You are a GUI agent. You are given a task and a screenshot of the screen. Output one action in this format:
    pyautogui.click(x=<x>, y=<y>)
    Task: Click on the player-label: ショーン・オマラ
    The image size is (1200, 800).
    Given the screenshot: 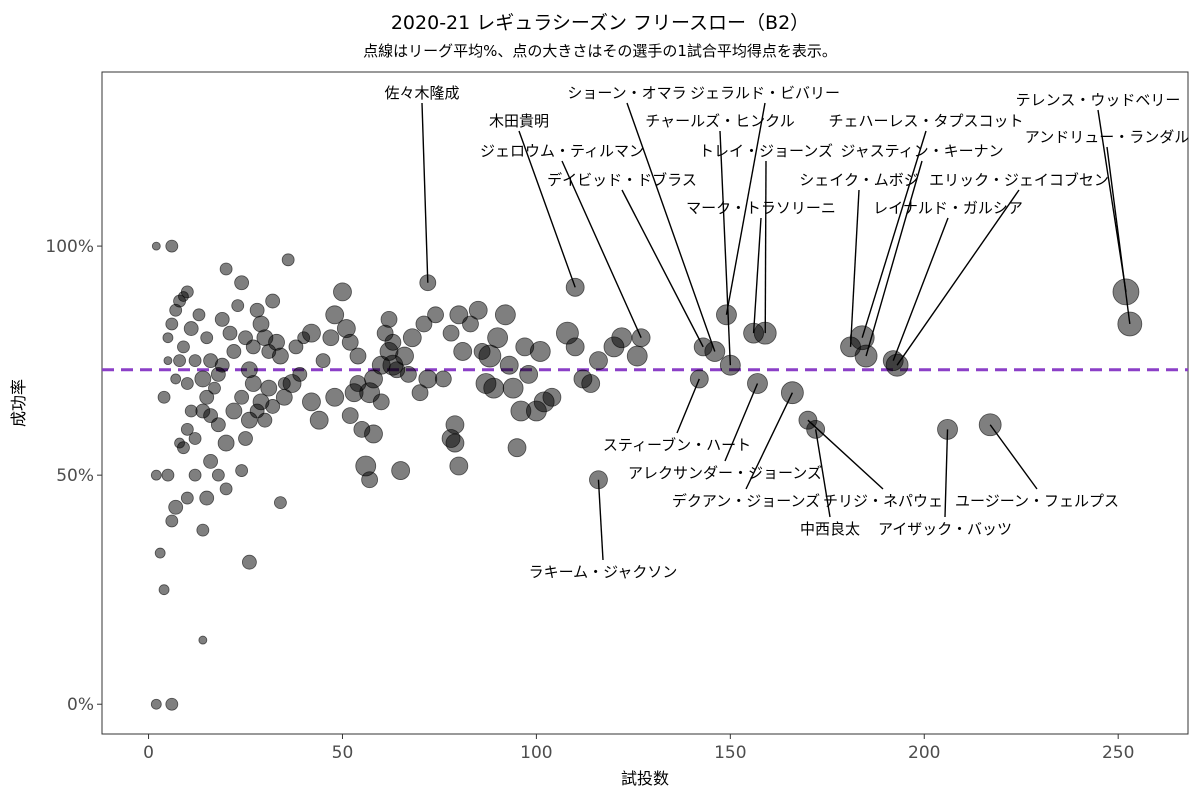 What is the action you would take?
    pyautogui.click(x=626, y=93)
    